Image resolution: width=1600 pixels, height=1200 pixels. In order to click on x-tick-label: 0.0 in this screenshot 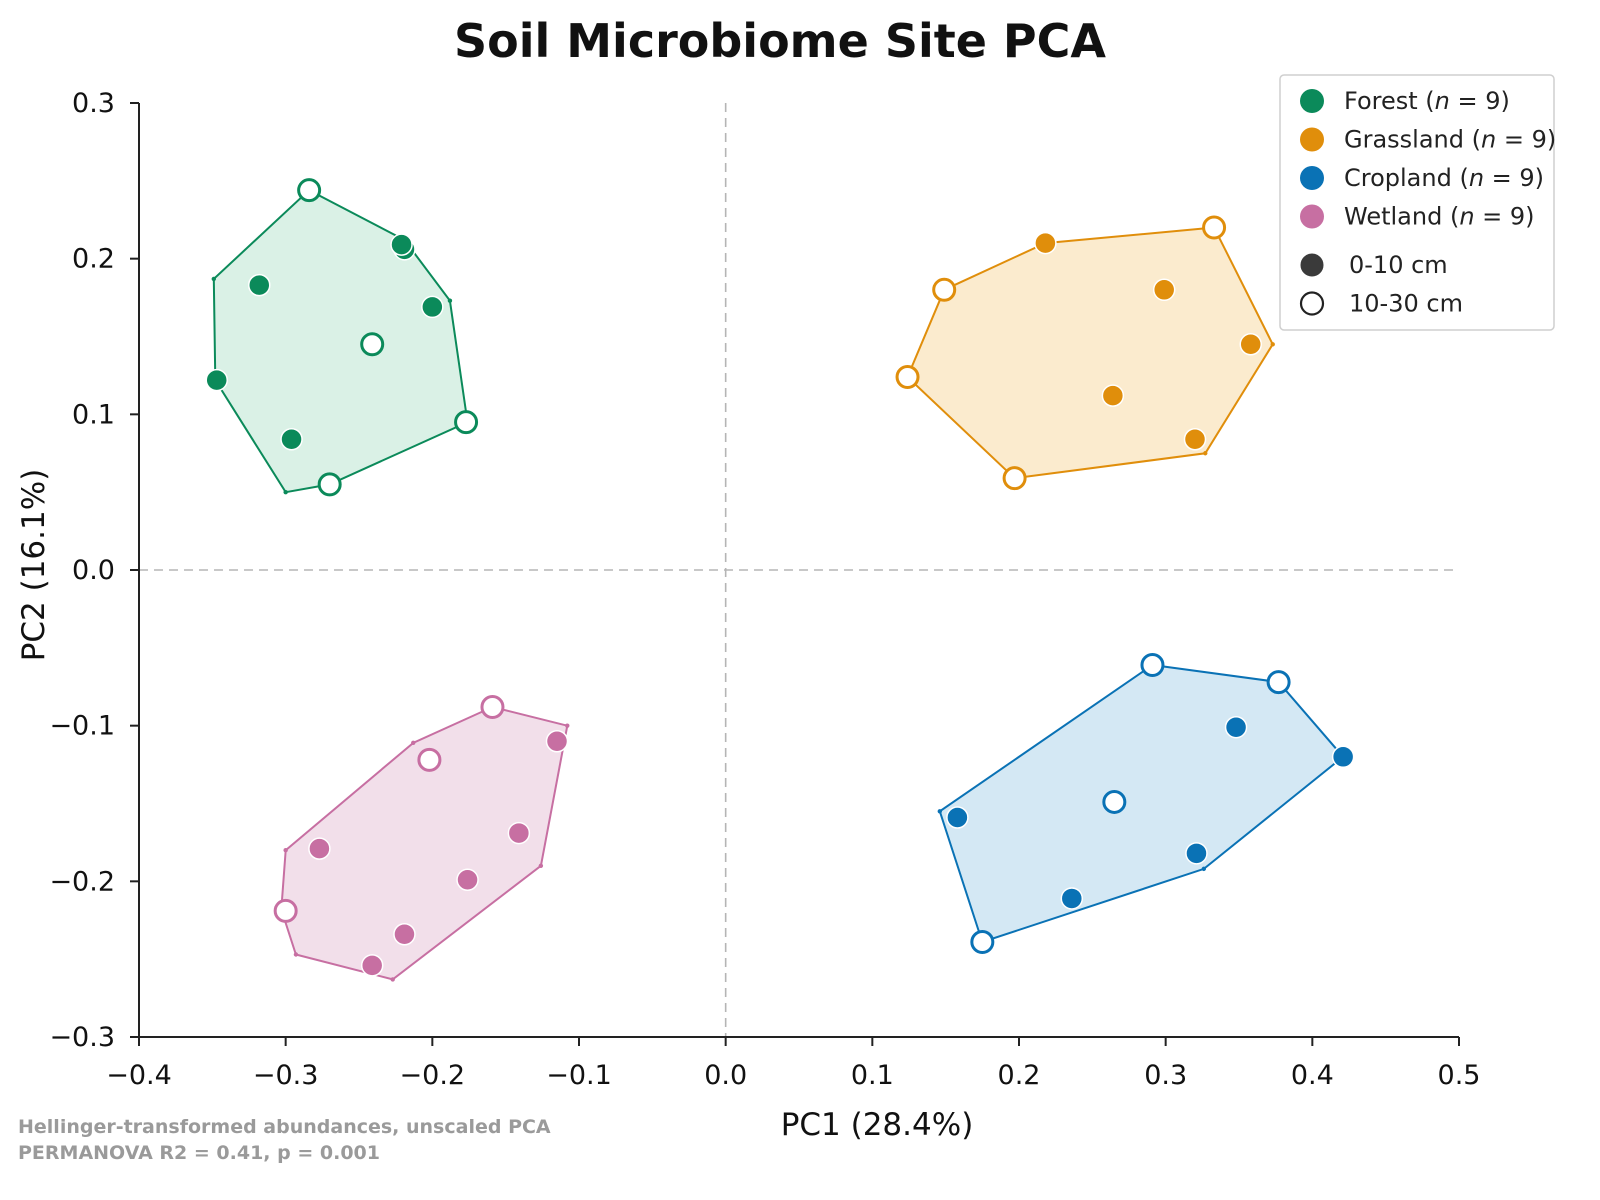, I will do `click(725, 1075)`.